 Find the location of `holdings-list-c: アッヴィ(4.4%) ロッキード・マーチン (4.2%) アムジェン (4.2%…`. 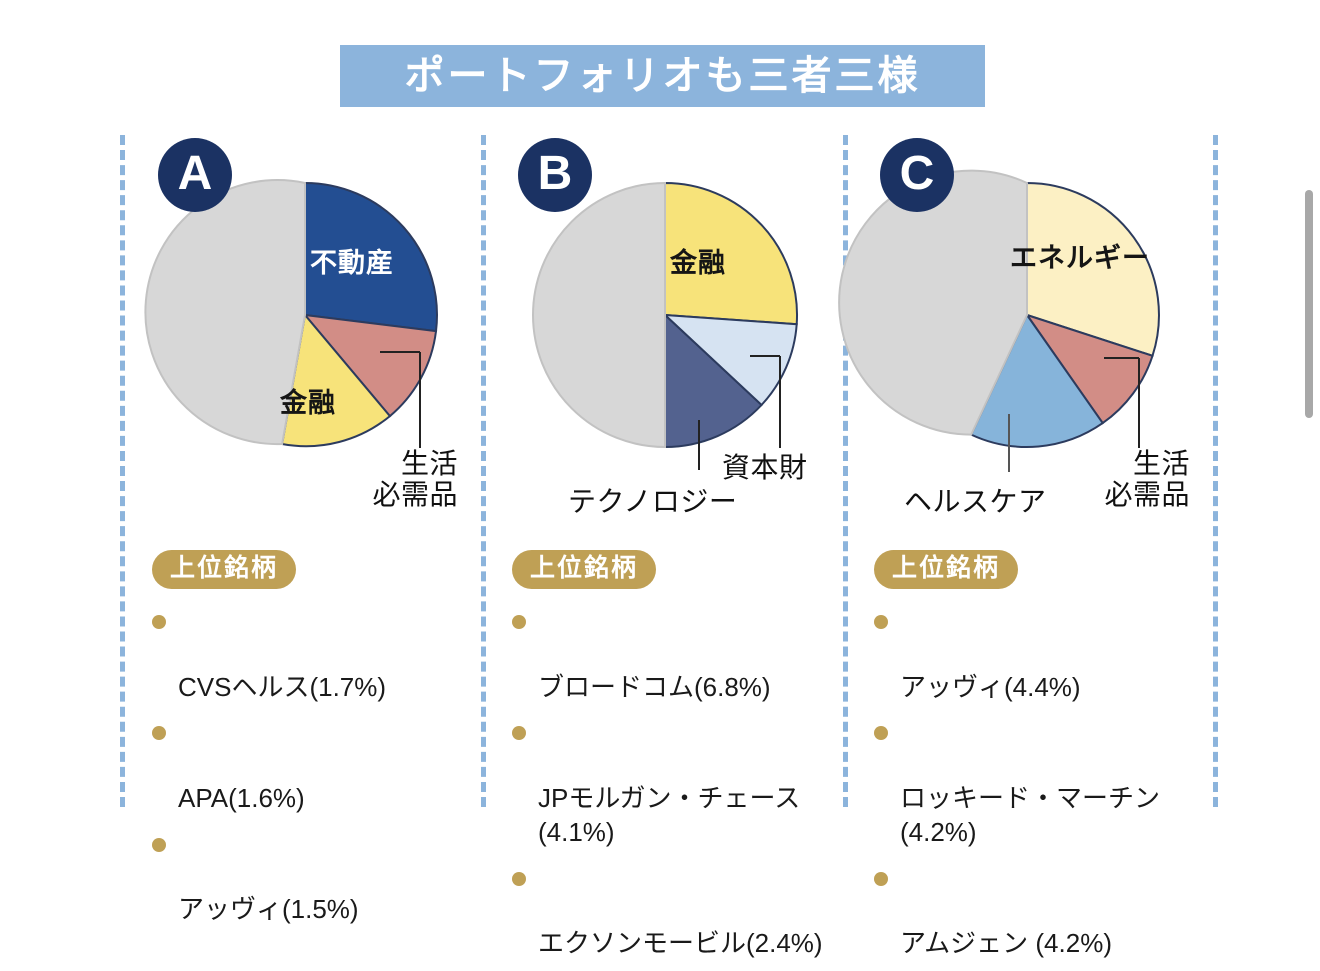

holdings-list-c: アッヴィ(4.4%) ロッキード・マーチン (4.2%) アムジェン (4.2%… is located at coordinates (1043, 782).